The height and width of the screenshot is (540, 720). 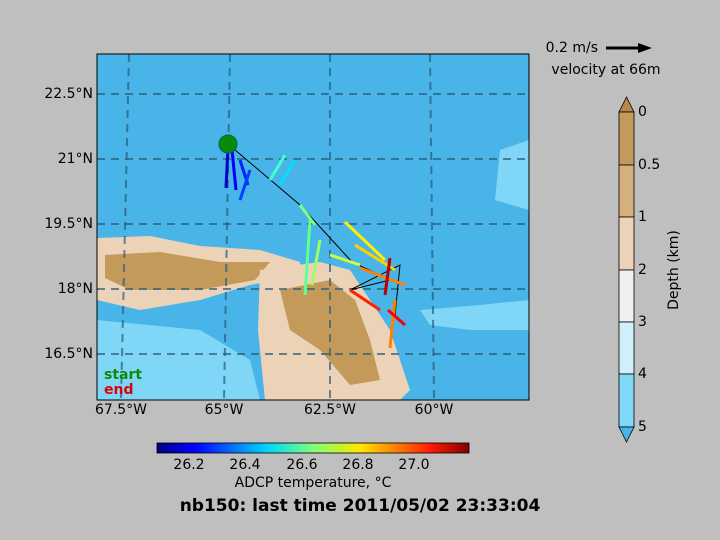 I want to click on temperature-tick-label: 26.2, so click(x=188, y=465).